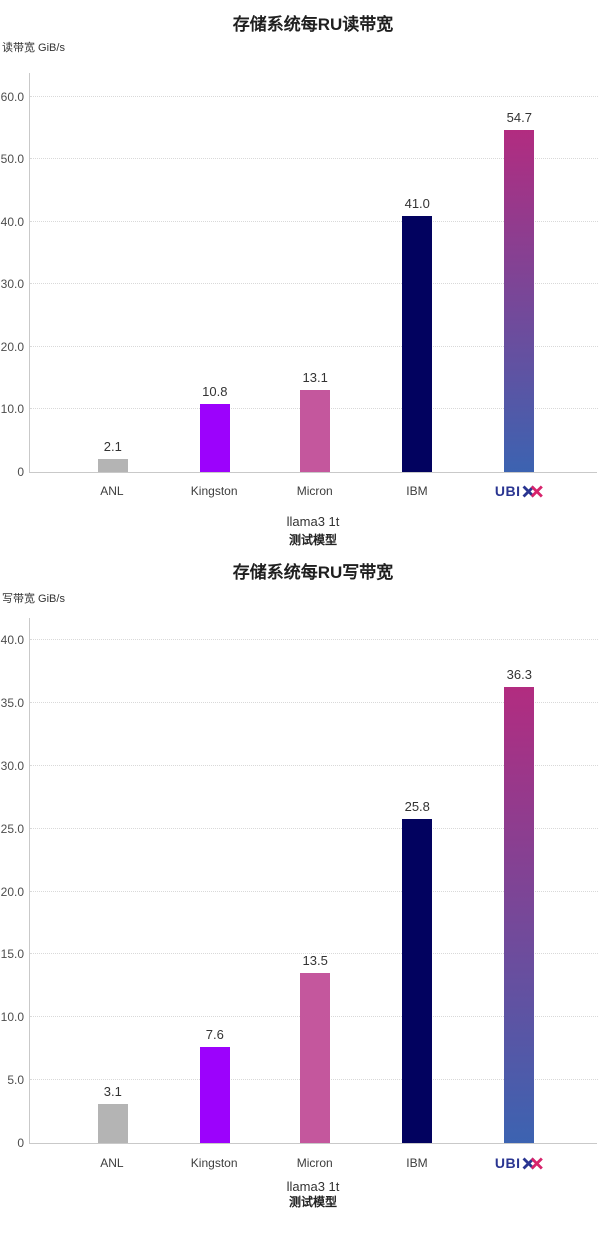  What do you see at coordinates (214, 1035) in the screenshot?
I see `bar-value-label: 7.6` at bounding box center [214, 1035].